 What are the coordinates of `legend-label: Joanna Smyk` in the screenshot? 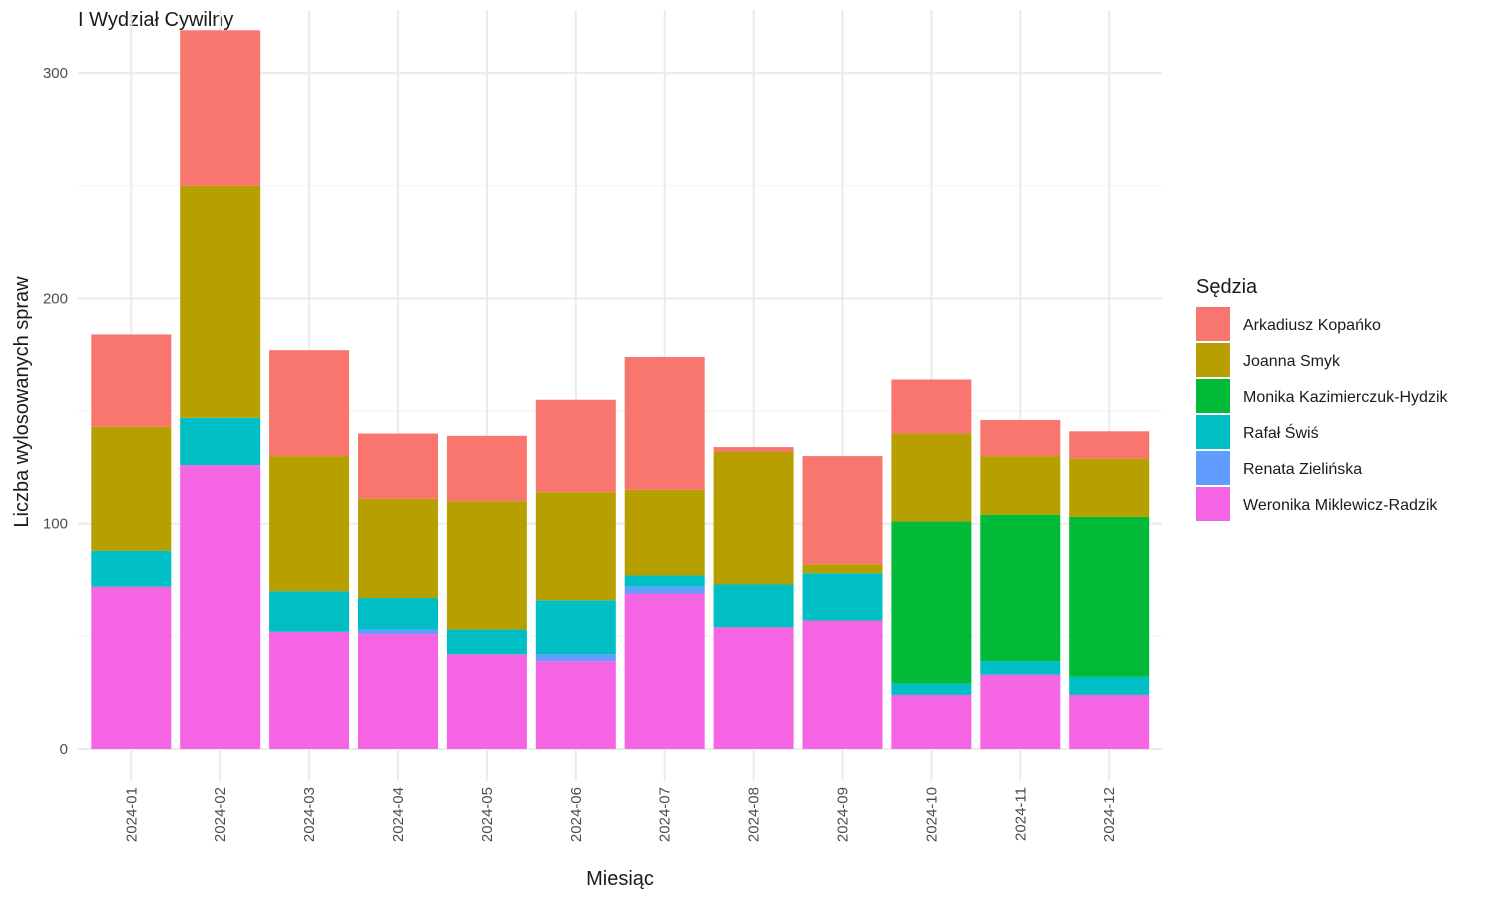 It's located at (1292, 361).